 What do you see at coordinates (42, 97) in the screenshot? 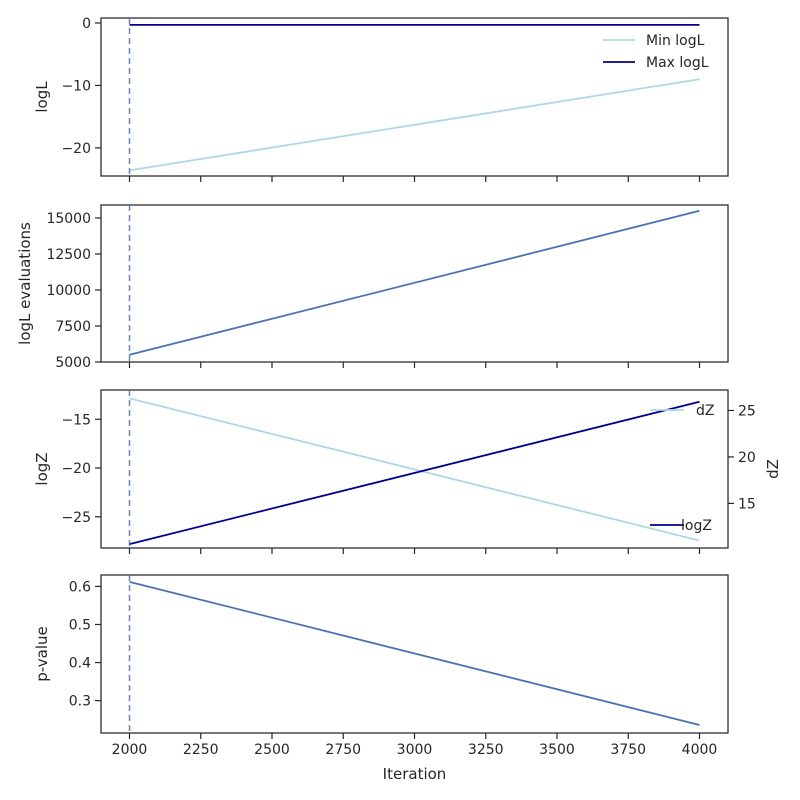
I see `y-axis-label: logL` at bounding box center [42, 97].